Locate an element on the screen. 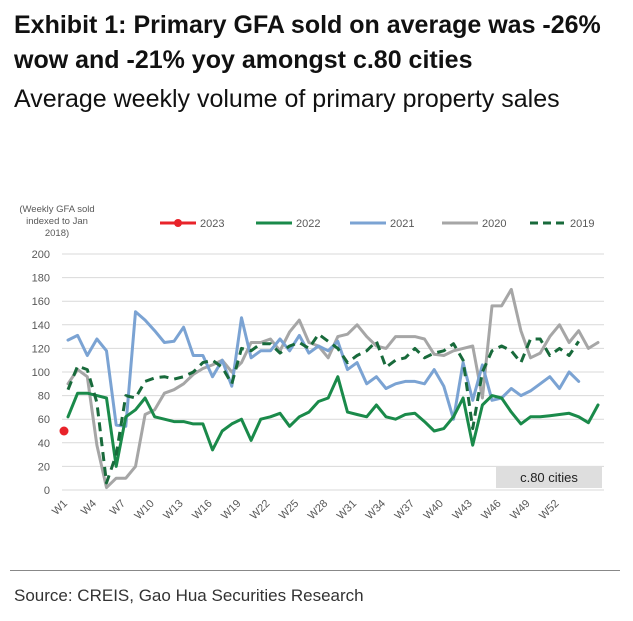 The height and width of the screenshot is (621, 633). x-tick-label: W13 is located at coordinates (173, 510).